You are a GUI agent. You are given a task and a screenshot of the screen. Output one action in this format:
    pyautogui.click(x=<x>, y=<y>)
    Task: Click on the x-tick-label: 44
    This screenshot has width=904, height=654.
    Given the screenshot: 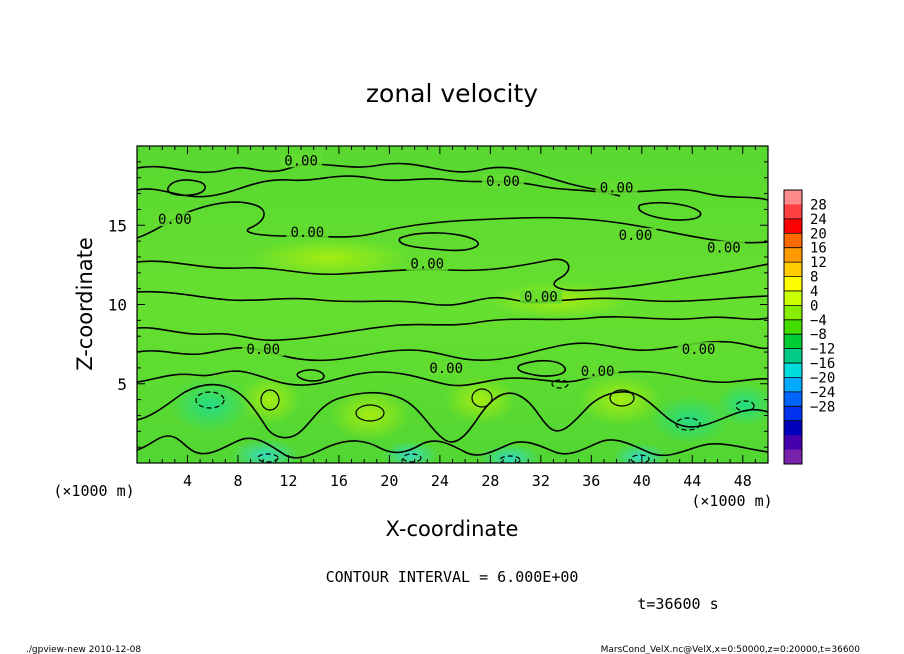 What is the action you would take?
    pyautogui.click(x=692, y=481)
    